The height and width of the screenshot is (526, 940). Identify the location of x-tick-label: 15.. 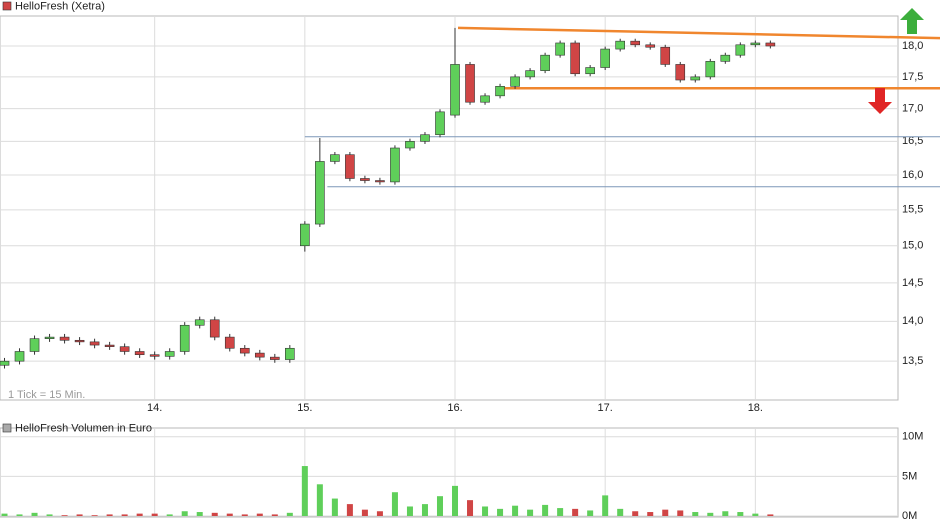
(304, 408).